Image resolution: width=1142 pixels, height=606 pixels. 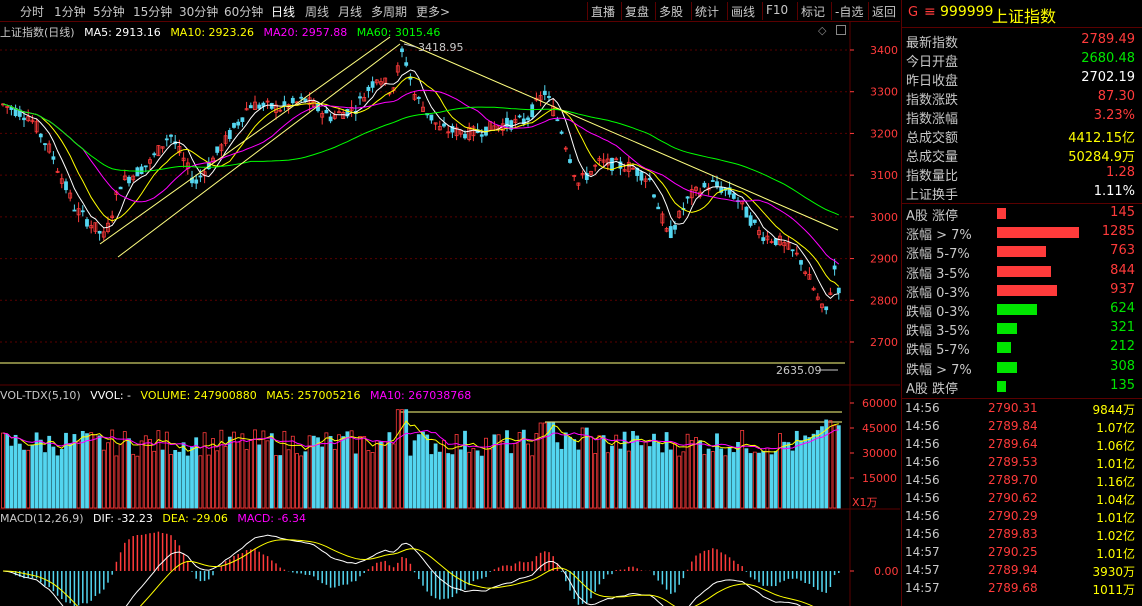 I want to click on period-tab-7: 周线, so click(x=317, y=12).